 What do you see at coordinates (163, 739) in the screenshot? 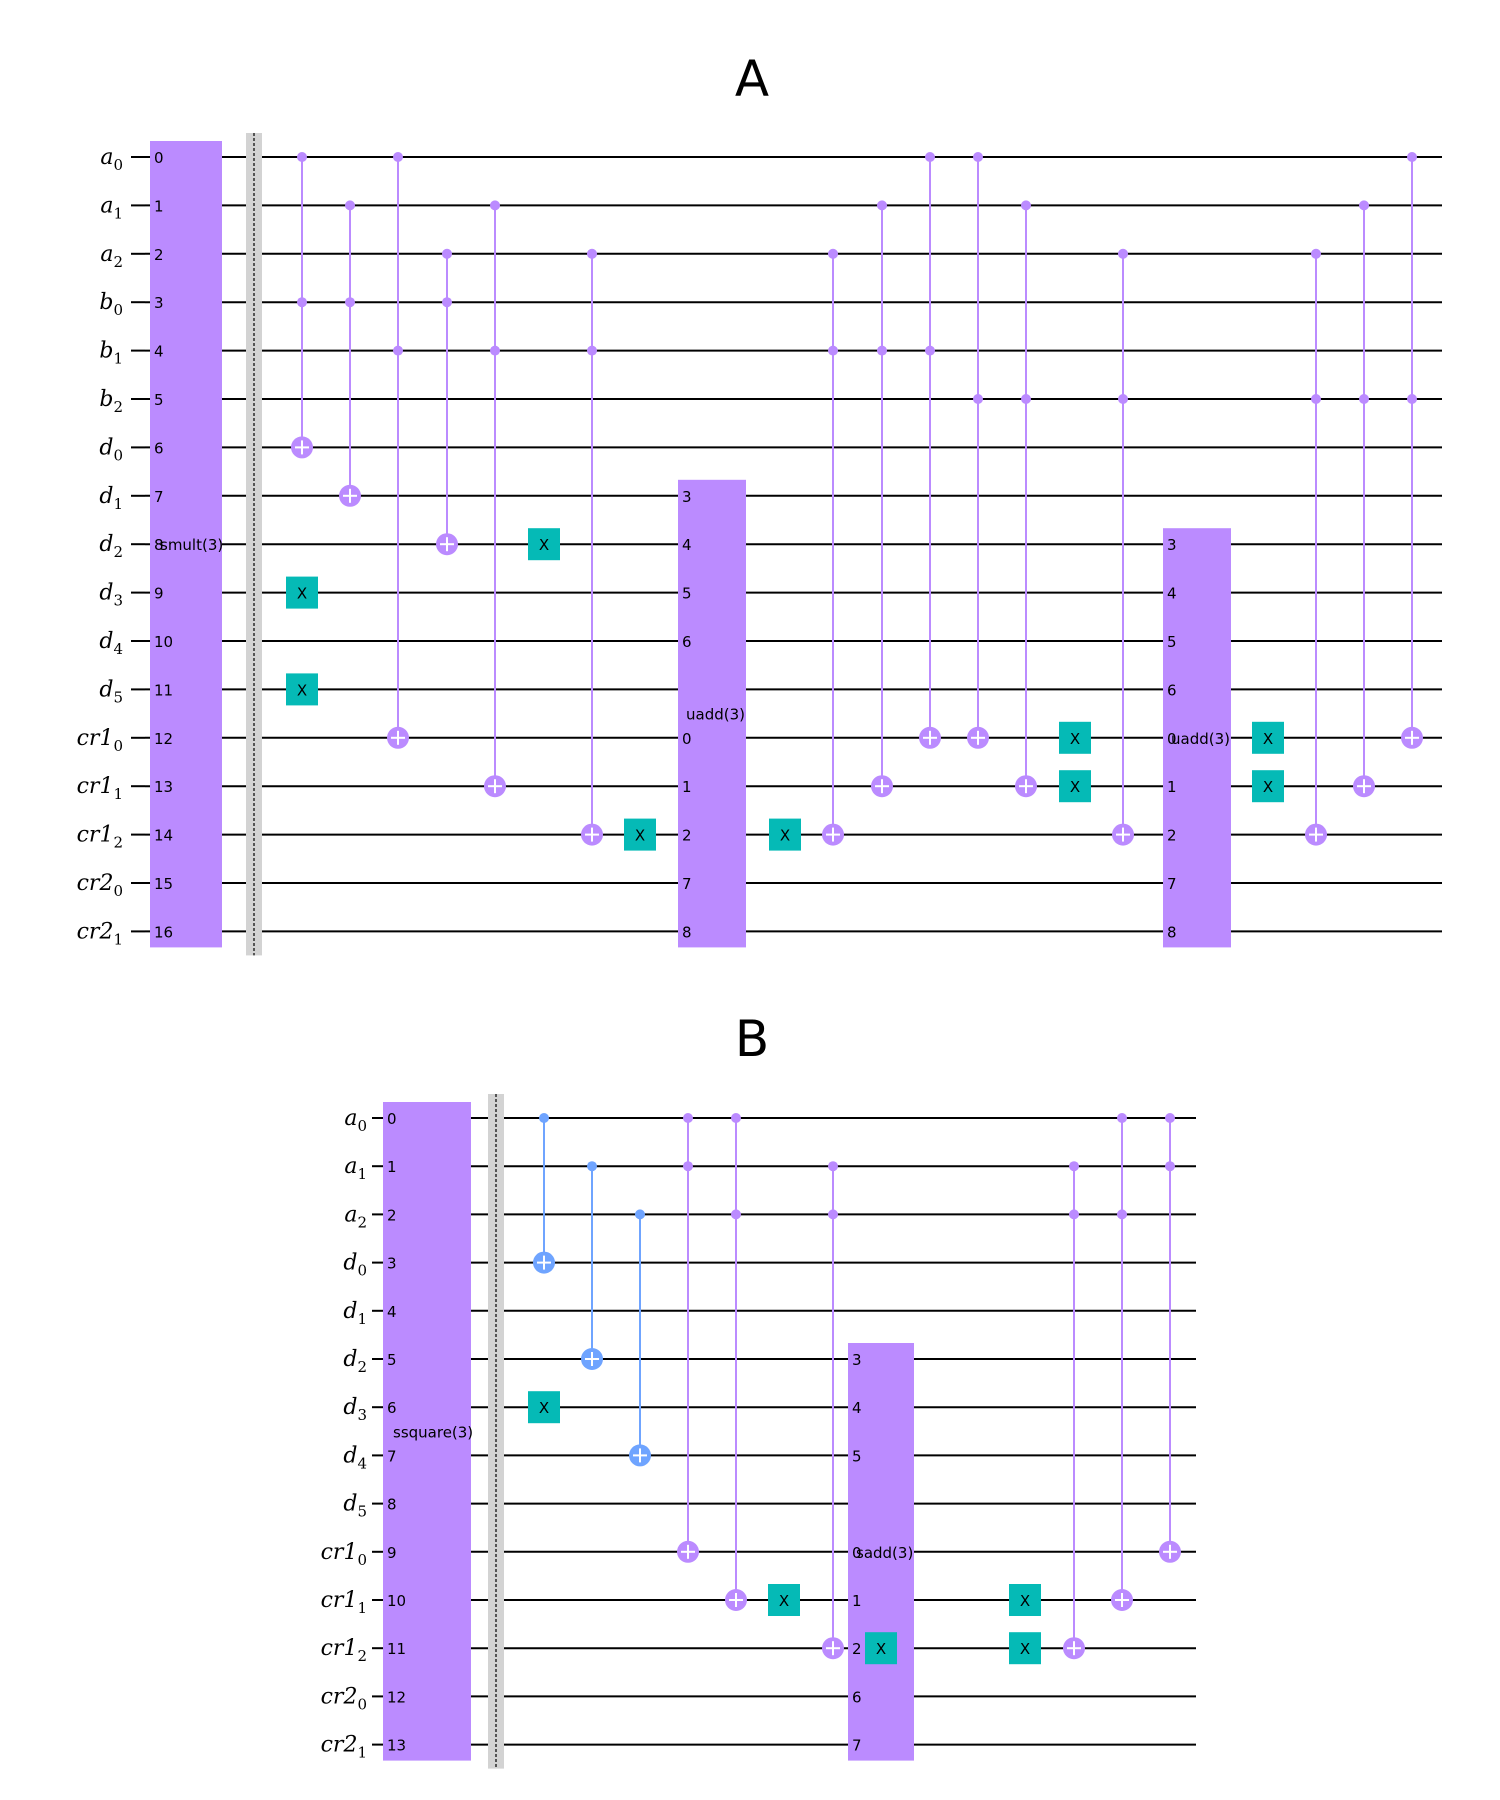
I see `block-qubit-index: 12` at bounding box center [163, 739].